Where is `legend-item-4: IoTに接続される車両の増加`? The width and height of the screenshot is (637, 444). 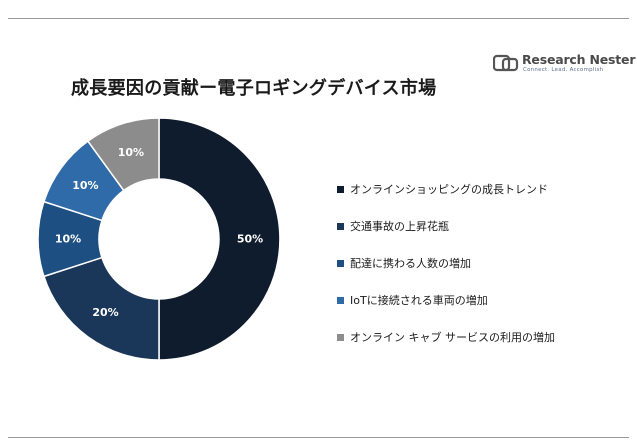
legend-item-4: IoTに接続される車両の増加 is located at coordinates (446, 300).